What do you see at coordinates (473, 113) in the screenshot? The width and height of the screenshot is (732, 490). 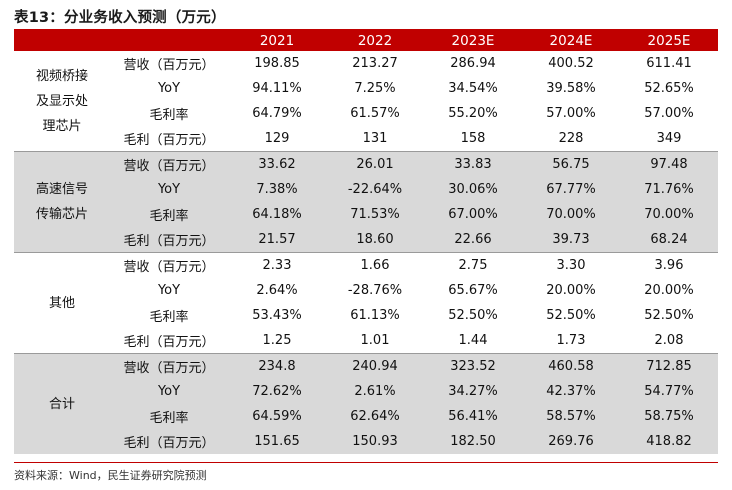 I see `table-cell: 55.20%` at bounding box center [473, 113].